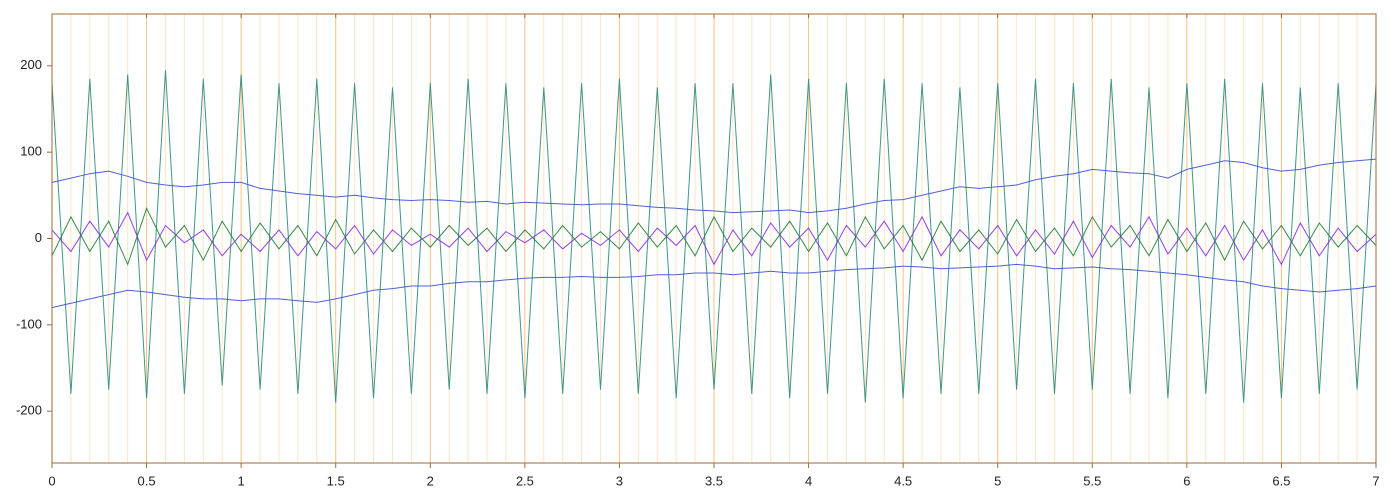 This screenshot has width=1400, height=500. What do you see at coordinates (1375, 480) in the screenshot?
I see `x-tick-label: 7` at bounding box center [1375, 480].